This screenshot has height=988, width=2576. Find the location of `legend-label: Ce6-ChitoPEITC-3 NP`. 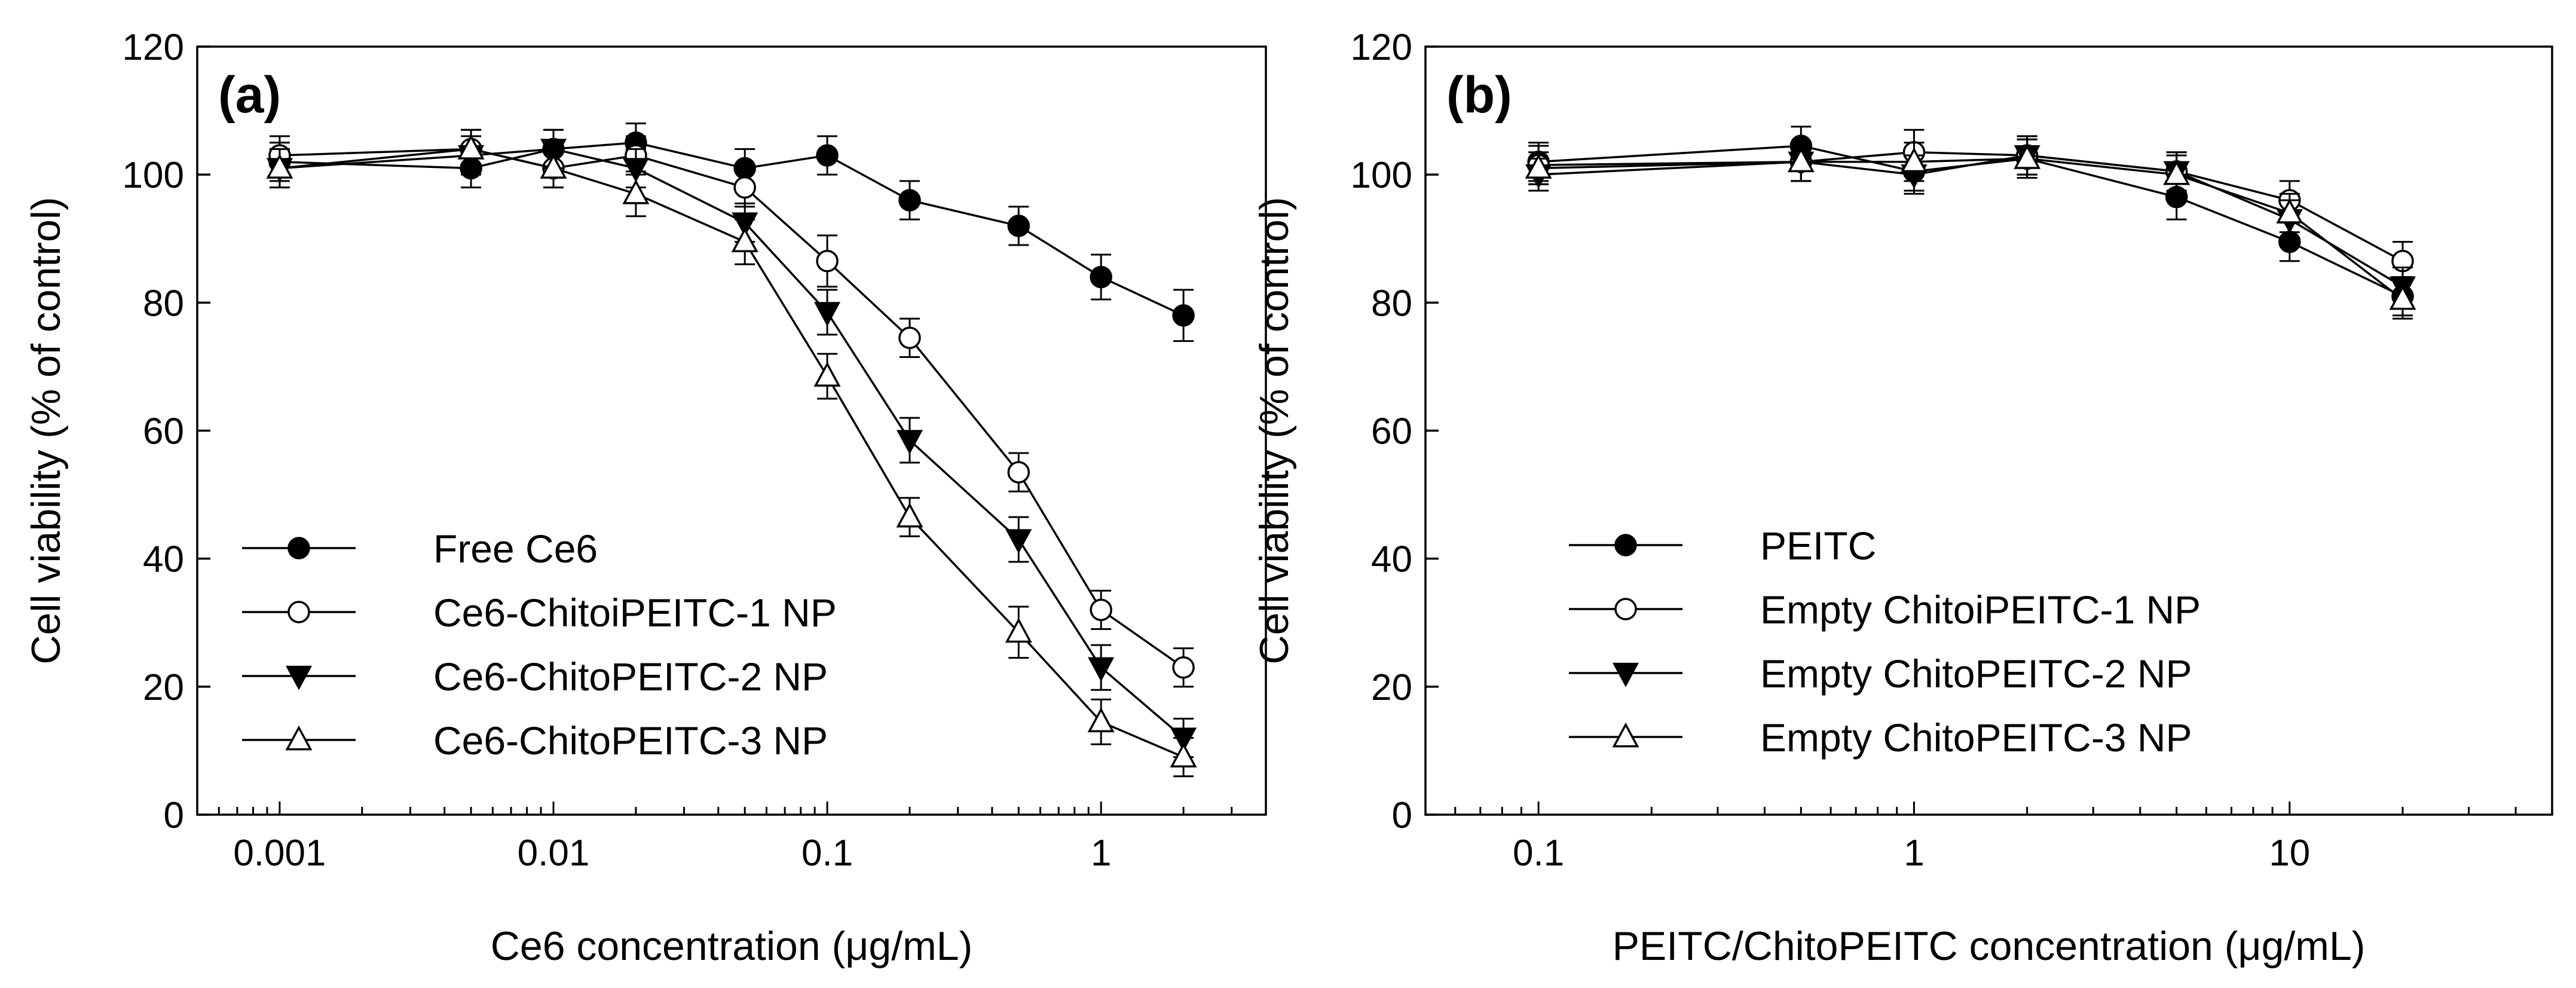

legend-label: Ce6-ChitoPEITC-3 NP is located at coordinates (630, 741).